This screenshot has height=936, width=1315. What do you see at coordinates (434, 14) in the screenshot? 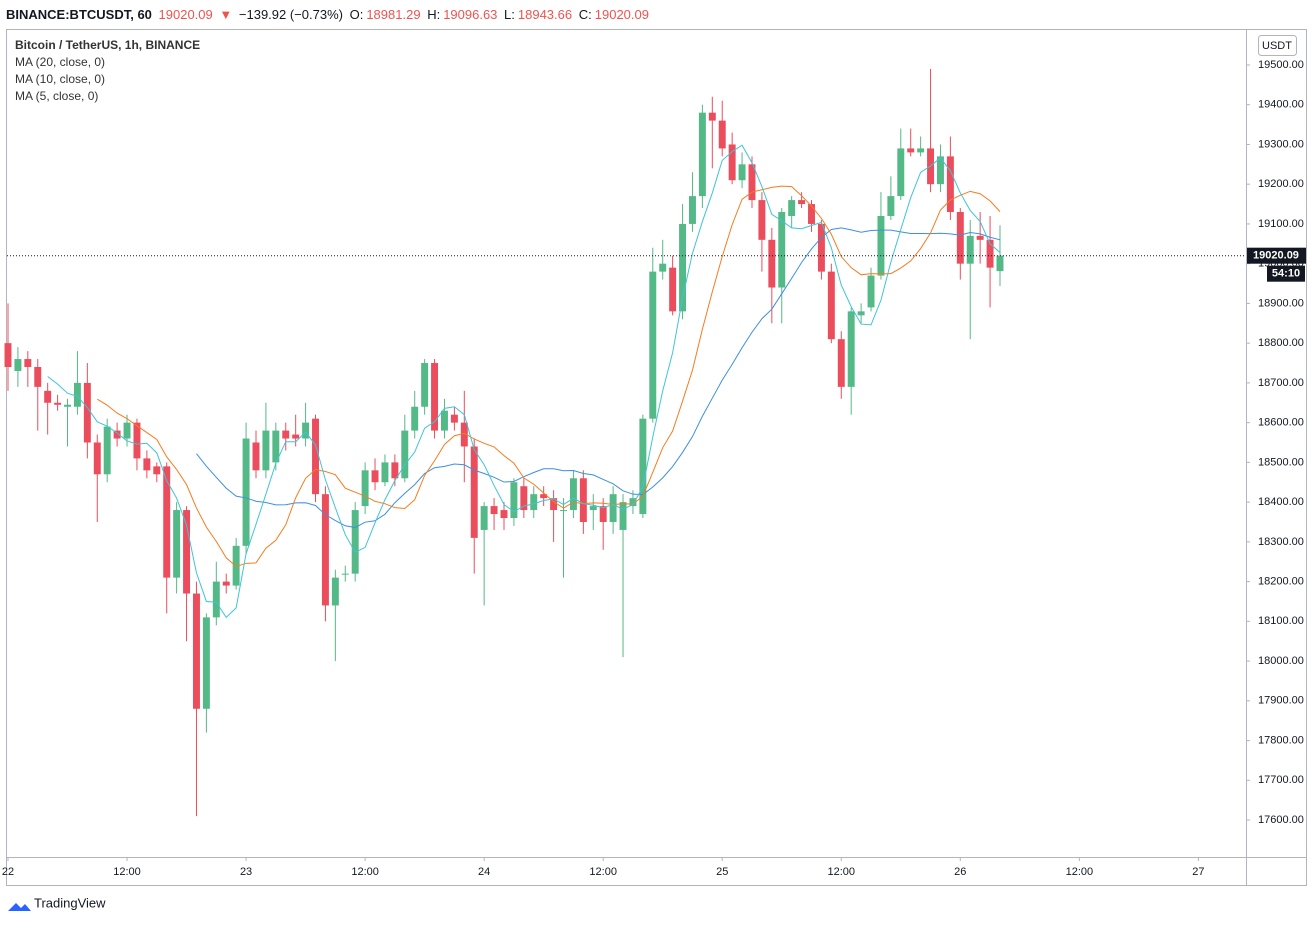
I see `ohlc-label: H:` at bounding box center [434, 14].